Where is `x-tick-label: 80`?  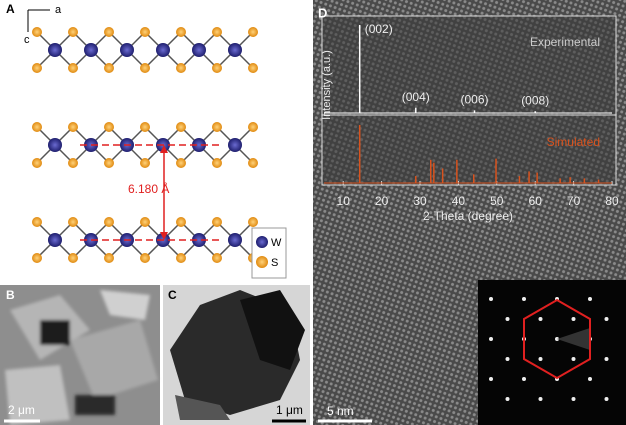
x-tick-label: 80 is located at coordinates (612, 201).